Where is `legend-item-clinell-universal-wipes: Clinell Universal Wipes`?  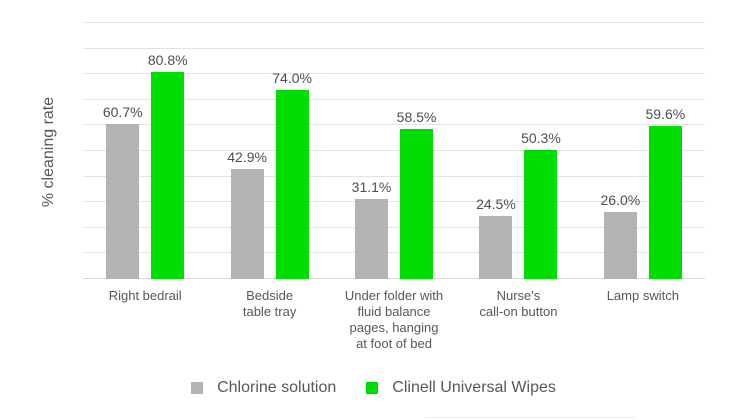 legend-item-clinell-universal-wipes: Clinell Universal Wipes is located at coordinates (461, 388).